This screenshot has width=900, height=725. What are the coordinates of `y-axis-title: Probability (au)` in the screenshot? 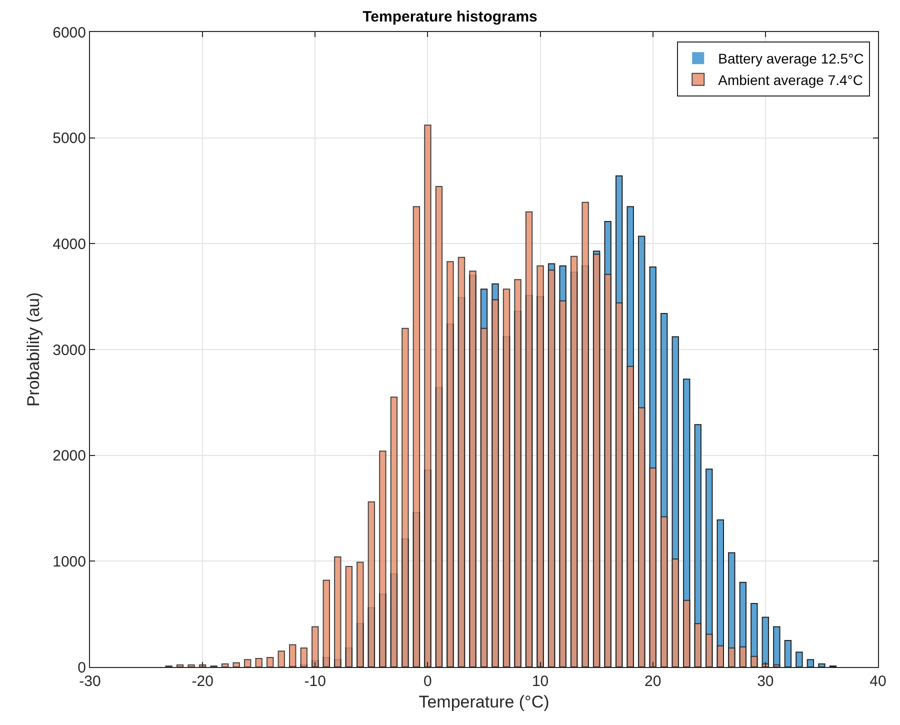 It's located at (34, 349).